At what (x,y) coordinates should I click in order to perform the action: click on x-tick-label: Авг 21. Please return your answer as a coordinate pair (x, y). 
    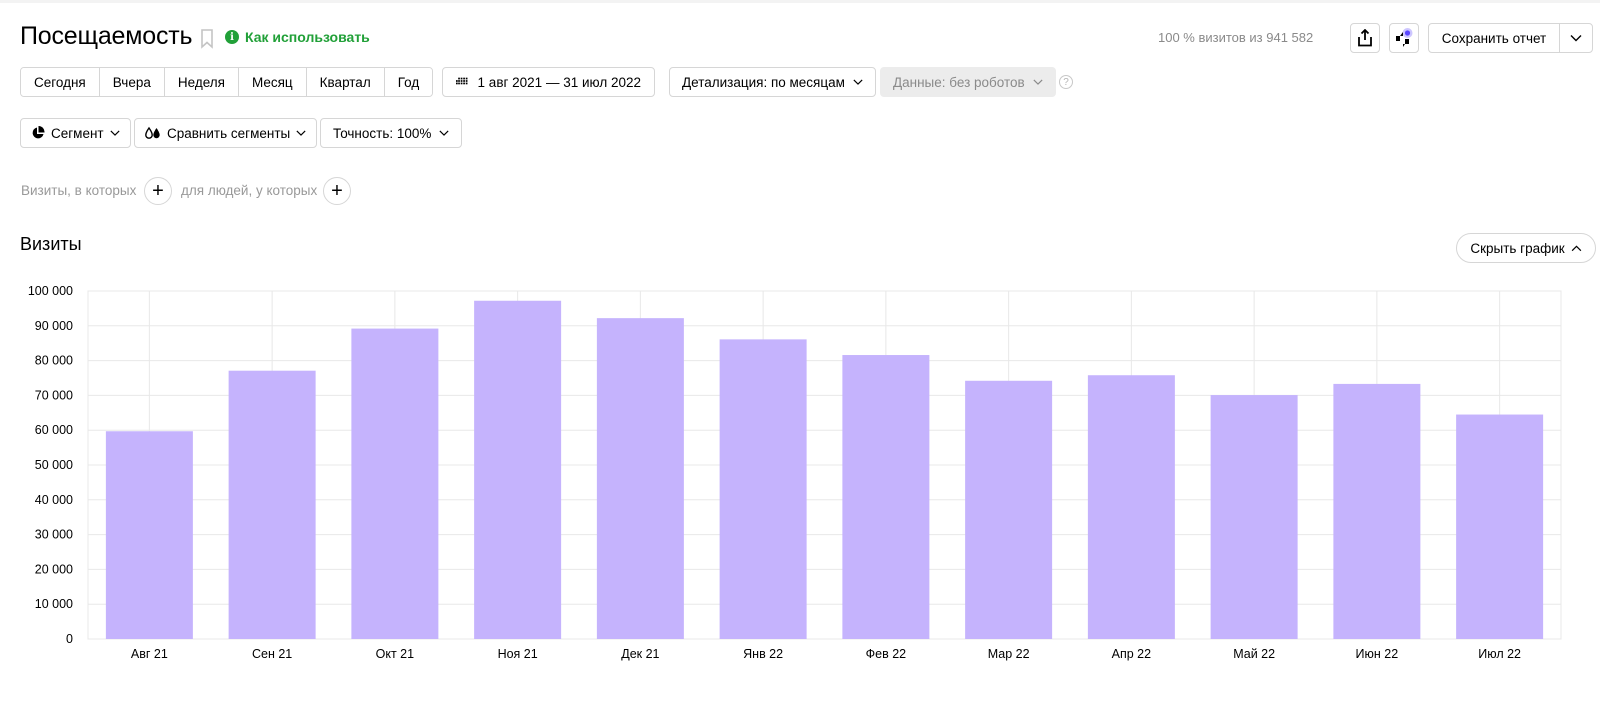
    Looking at the image, I should click on (149, 654).